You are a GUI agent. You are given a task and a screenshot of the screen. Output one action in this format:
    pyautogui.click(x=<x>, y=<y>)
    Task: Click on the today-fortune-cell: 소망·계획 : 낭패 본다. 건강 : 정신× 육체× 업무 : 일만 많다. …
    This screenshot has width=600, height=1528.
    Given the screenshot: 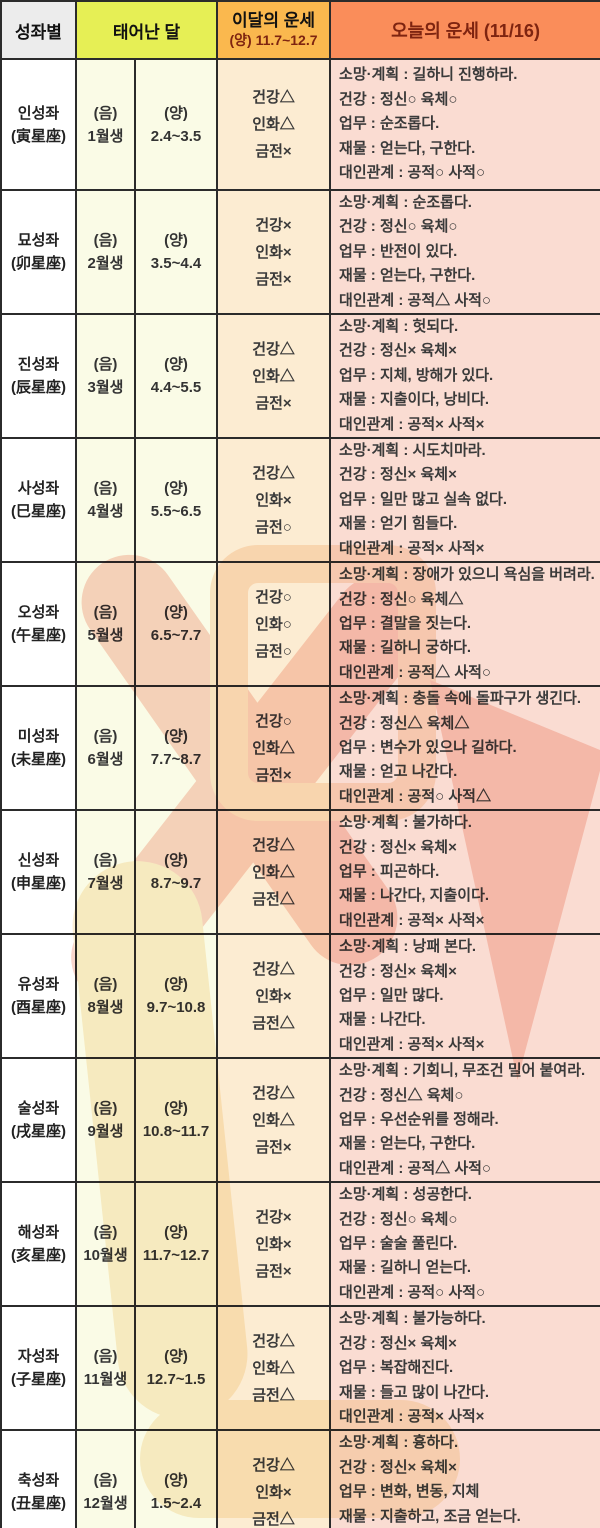 What is the action you would take?
    pyautogui.click(x=464, y=996)
    